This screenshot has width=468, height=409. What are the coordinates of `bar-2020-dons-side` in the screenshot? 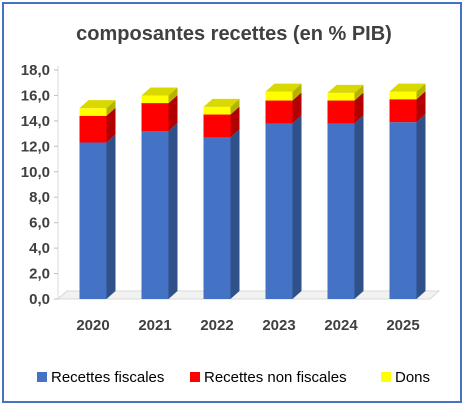 It's located at (111, 108).